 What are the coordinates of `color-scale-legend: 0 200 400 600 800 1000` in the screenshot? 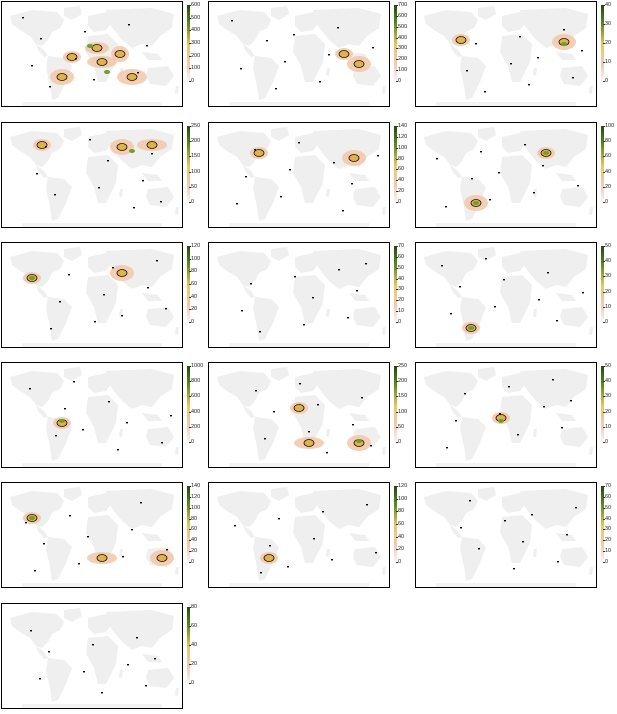 It's located at (196, 404).